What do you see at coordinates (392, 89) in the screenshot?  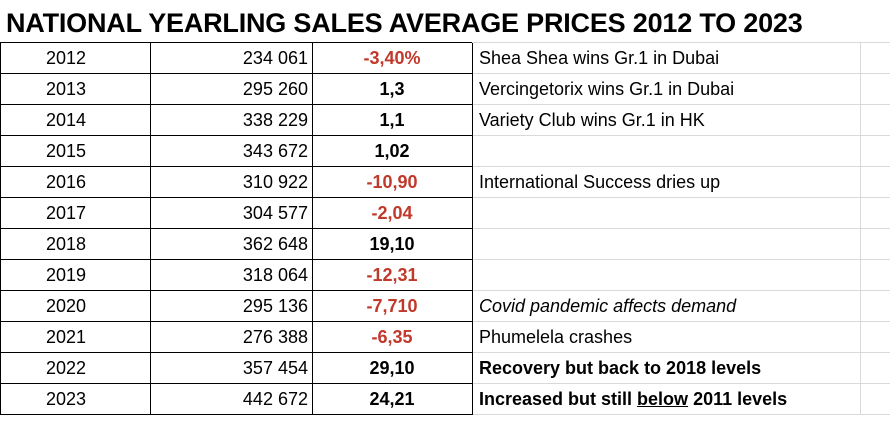 I see `change-cell: 1,3` at bounding box center [392, 89].